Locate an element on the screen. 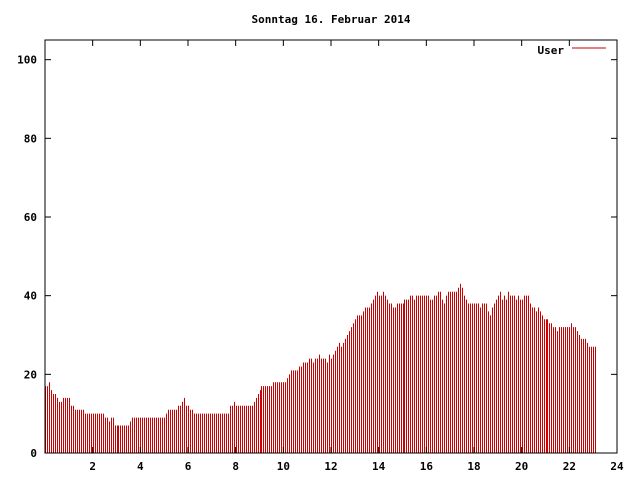 The height and width of the screenshot is (480, 640). x-tick-label: 18 is located at coordinates (473, 466).